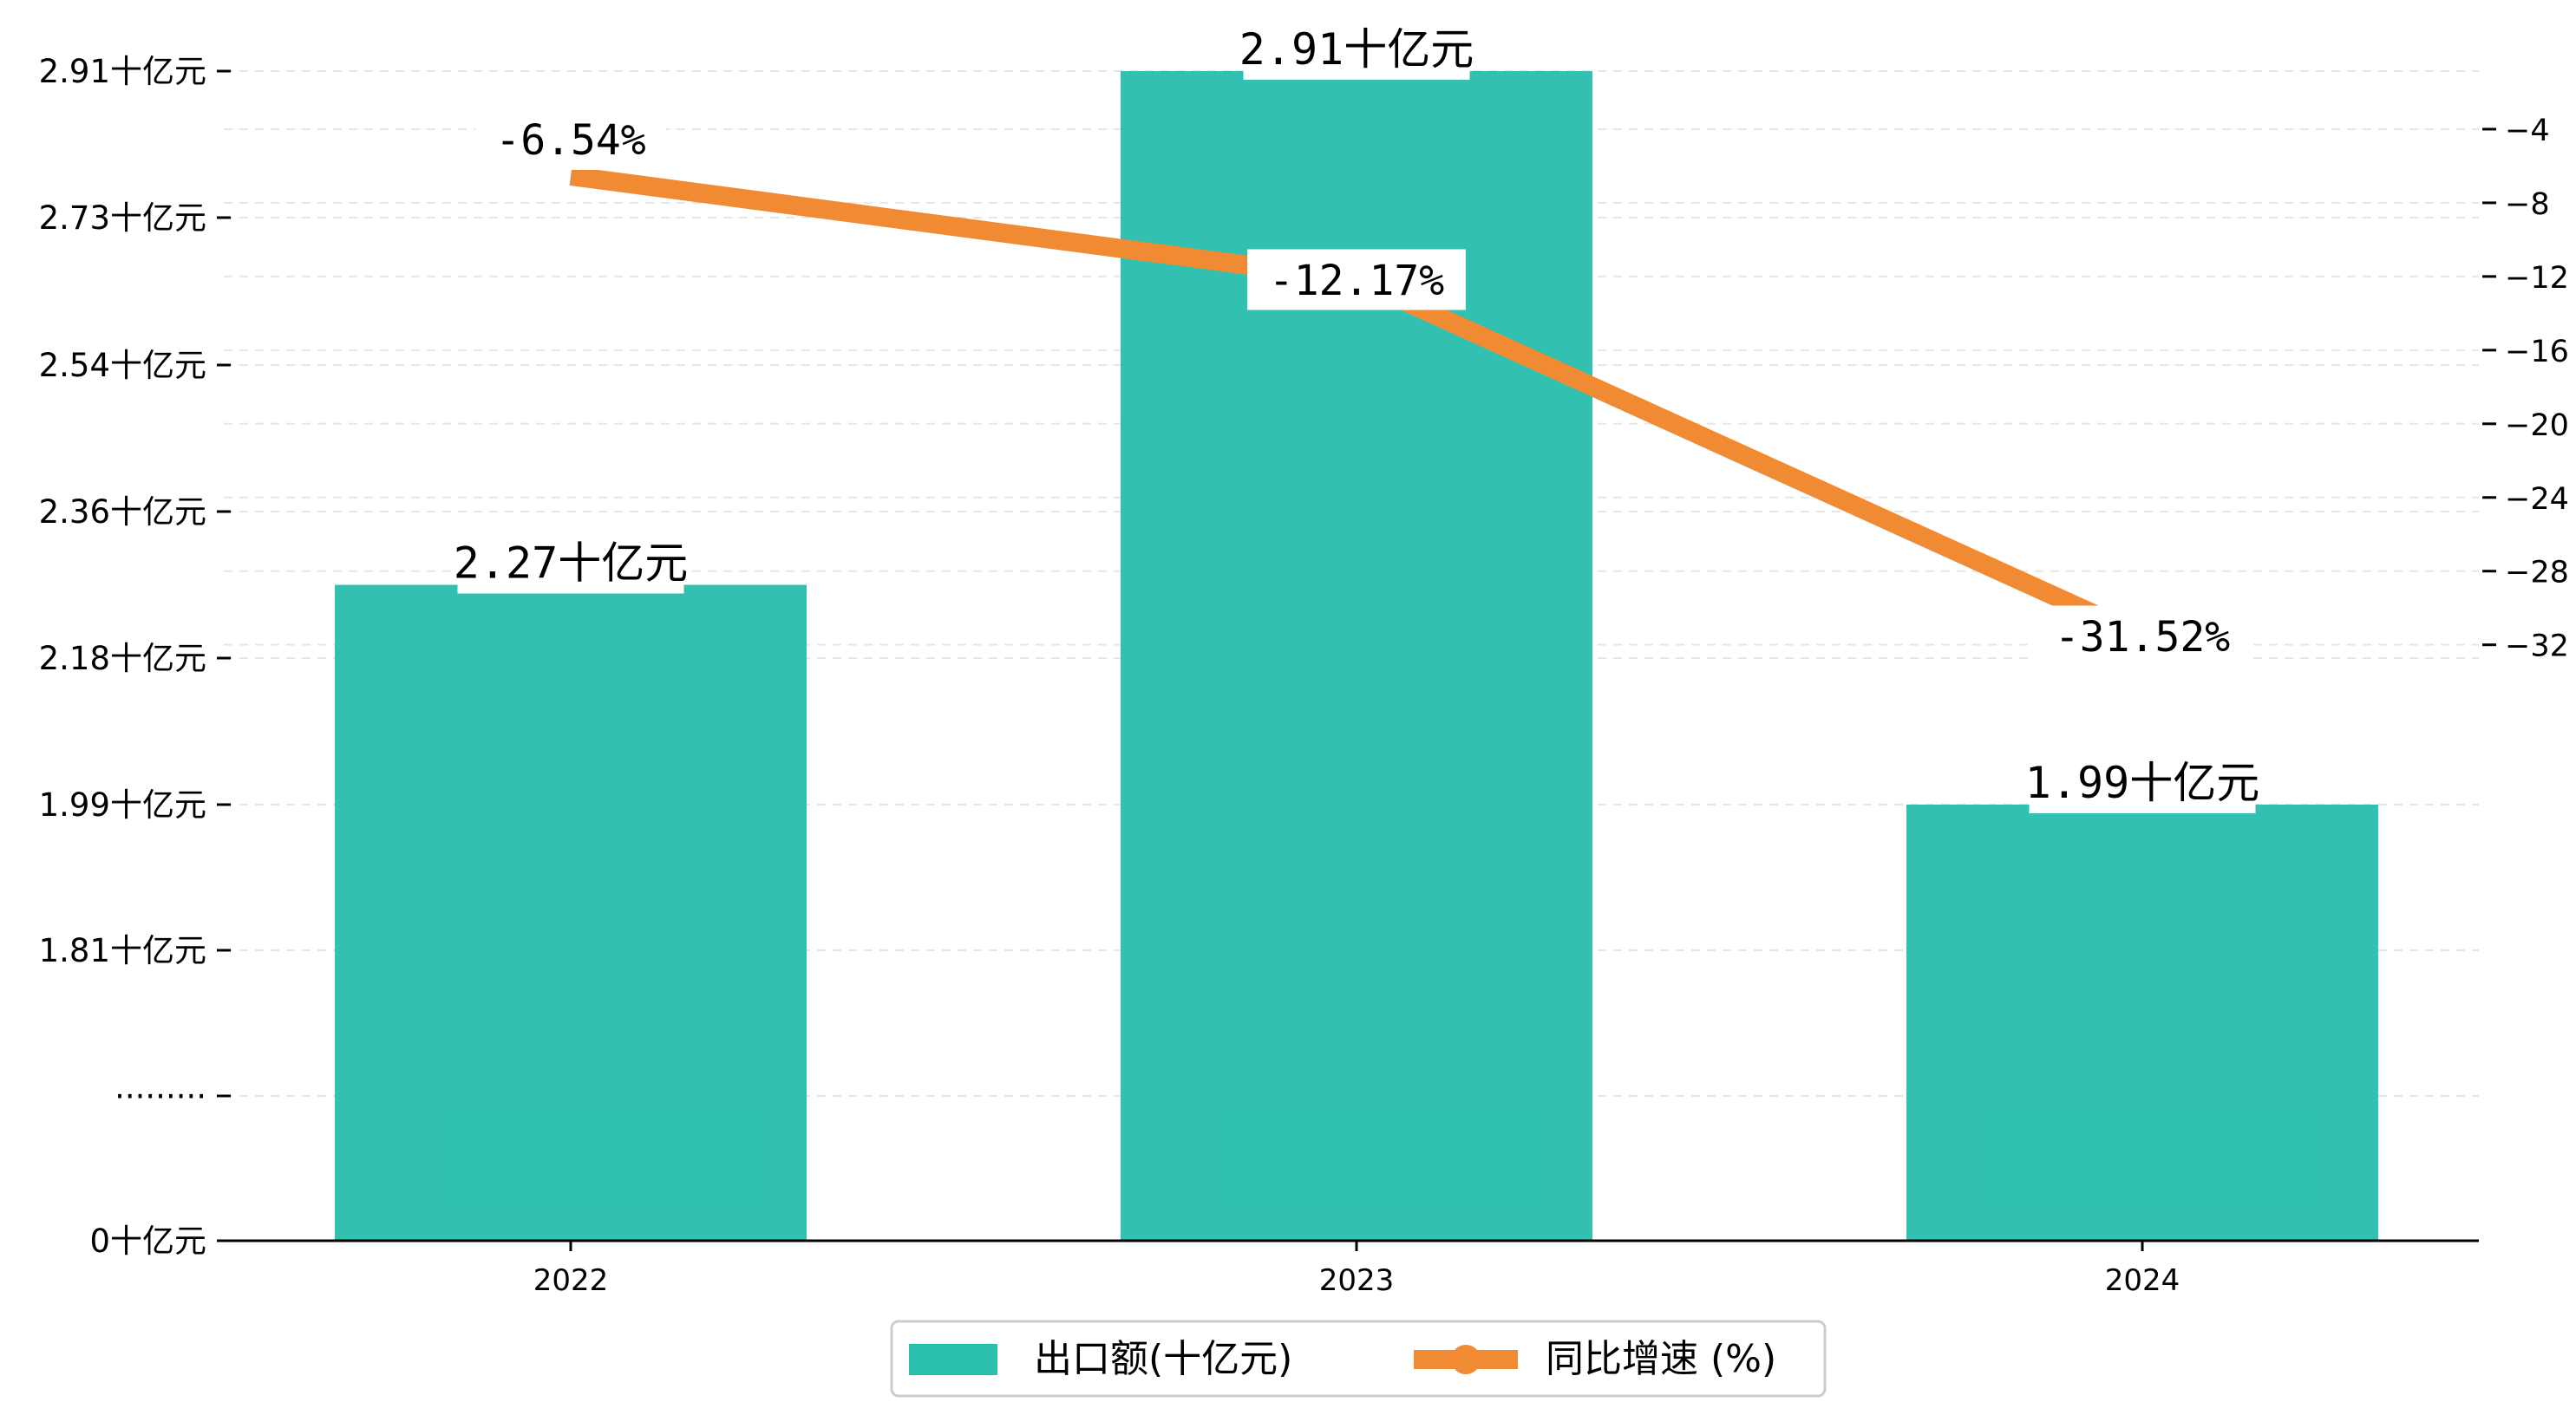  I want to click on bar-value-label: 2.27十亿元, so click(571, 563).